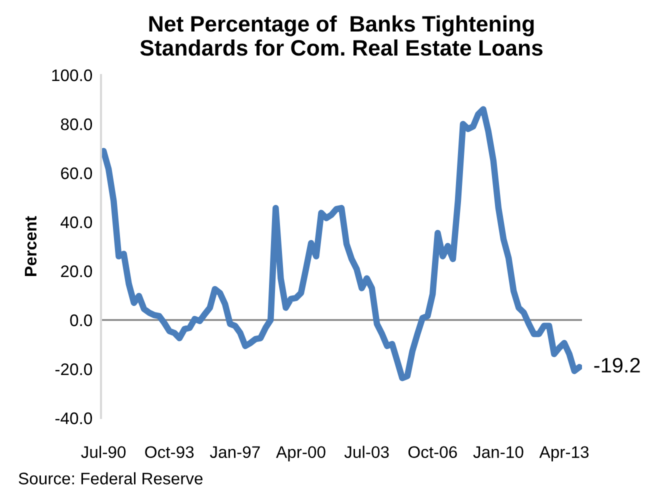  What do you see at coordinates (564, 454) in the screenshot?
I see `x-tick-label: Apr-13` at bounding box center [564, 454].